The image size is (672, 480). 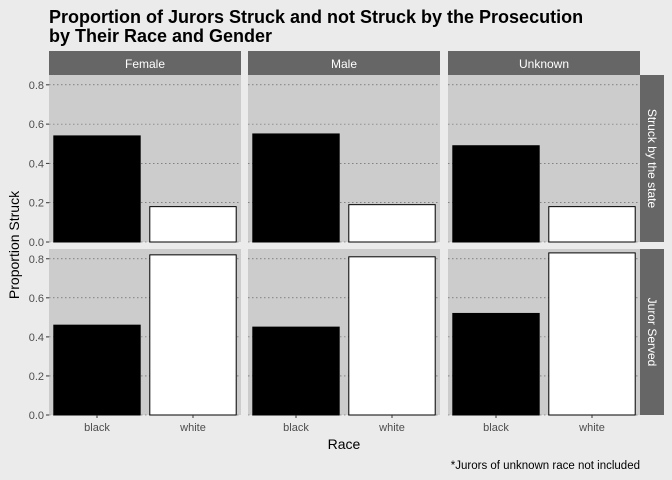 What do you see at coordinates (344, 159) in the screenshot?
I see `panel-struck-by-the-state-male` at bounding box center [344, 159].